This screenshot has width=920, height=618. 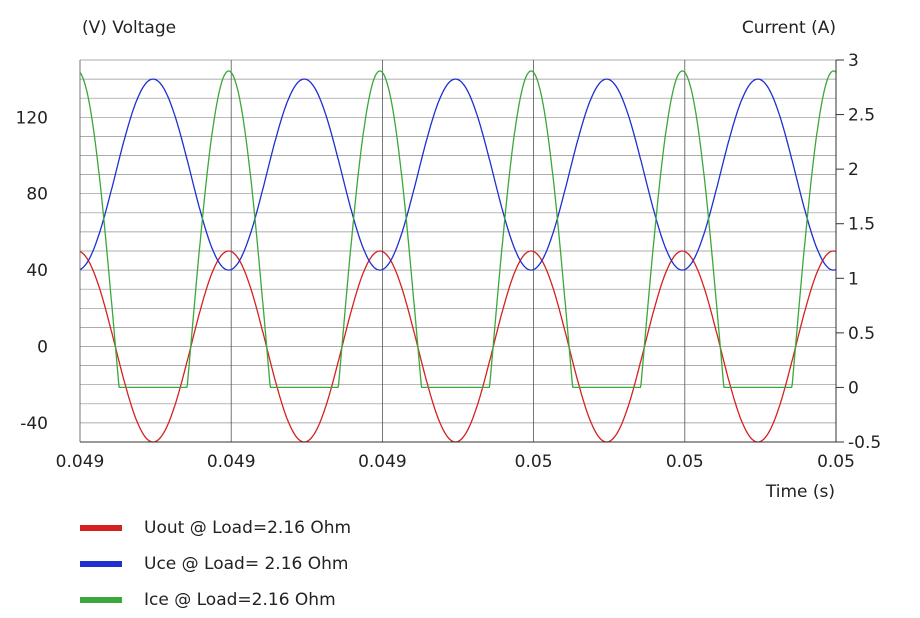 I want to click on y-right-tick-label: 1.5, so click(x=861, y=225).